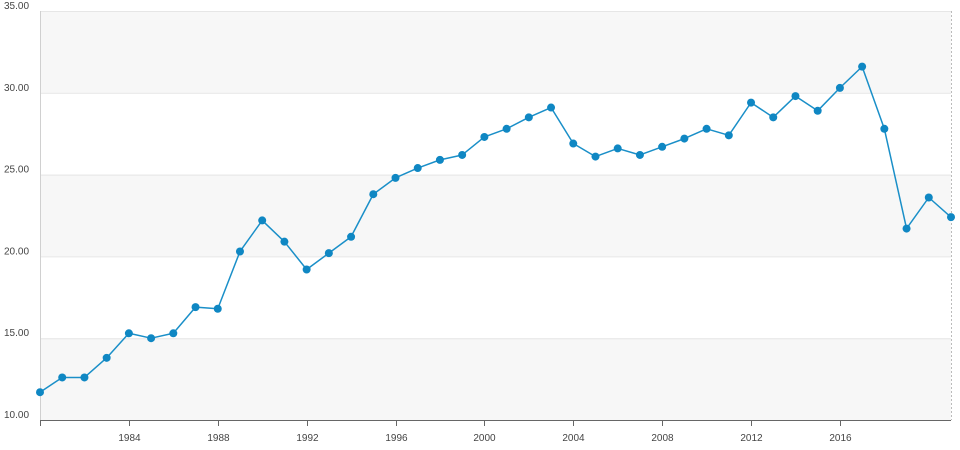 Image resolution: width=960 pixels, height=450 pixels. What do you see at coordinates (751, 438) in the screenshot?
I see `x-tick-label: 2012` at bounding box center [751, 438].